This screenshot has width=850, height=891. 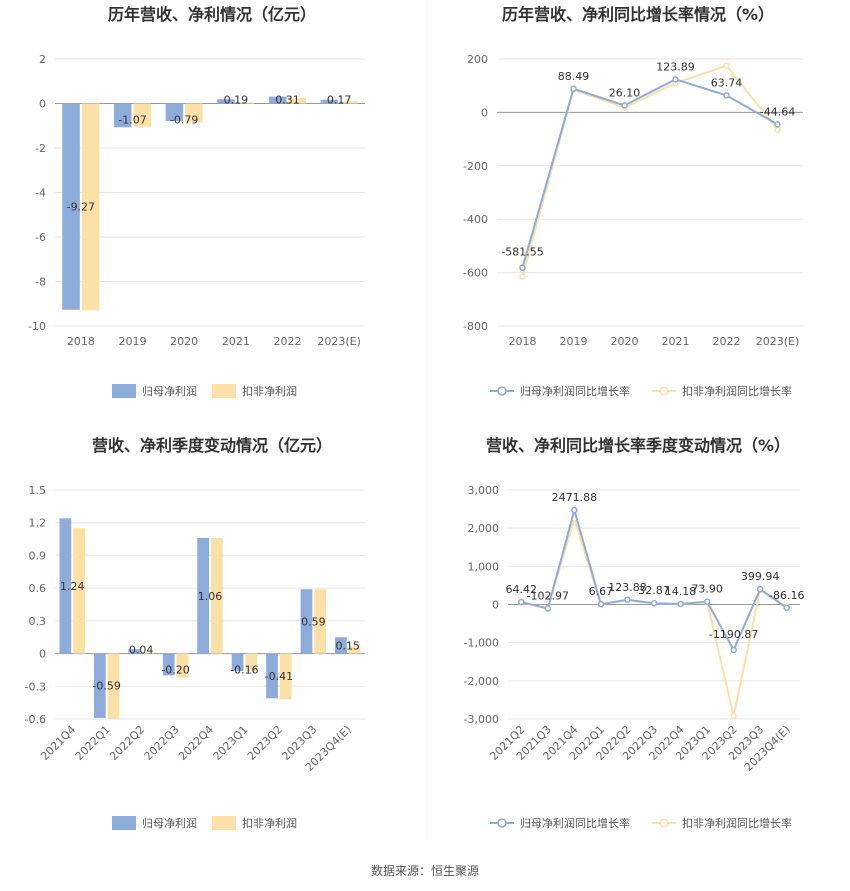 What do you see at coordinates (212, 445) in the screenshot?
I see `quarterly-profit-title: 营收、净利季度变动情况（亿元）` at bounding box center [212, 445].